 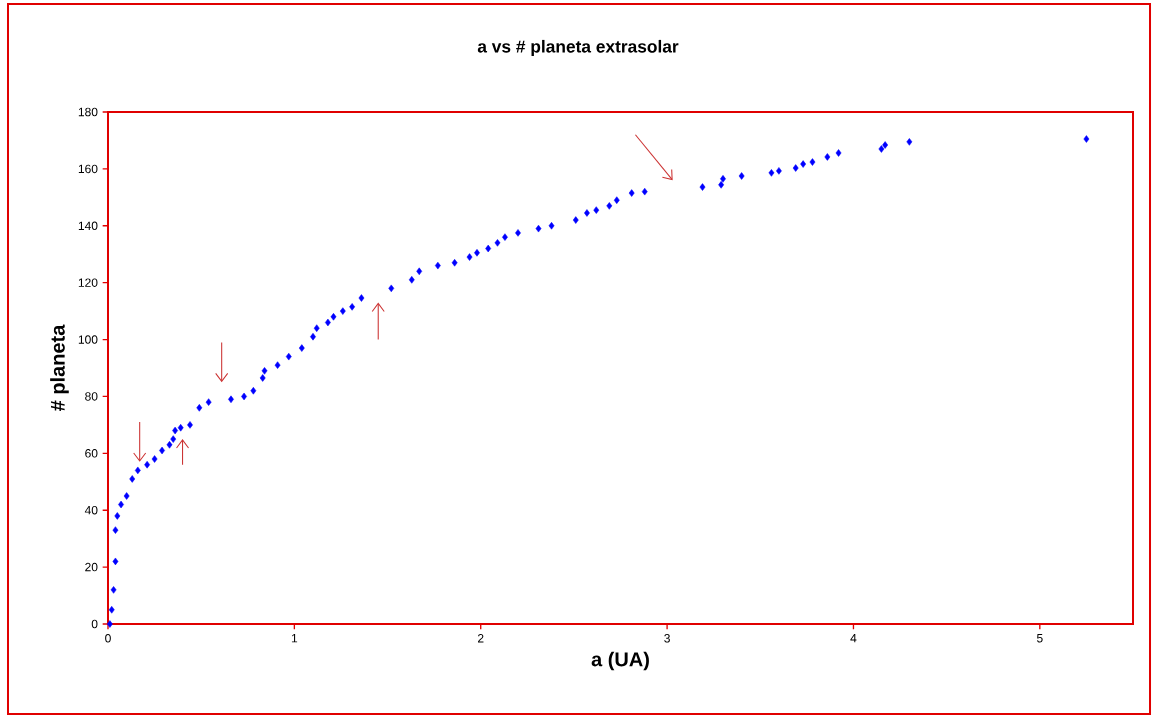 What do you see at coordinates (294, 638) in the screenshot?
I see `x-tick-label: 1` at bounding box center [294, 638].